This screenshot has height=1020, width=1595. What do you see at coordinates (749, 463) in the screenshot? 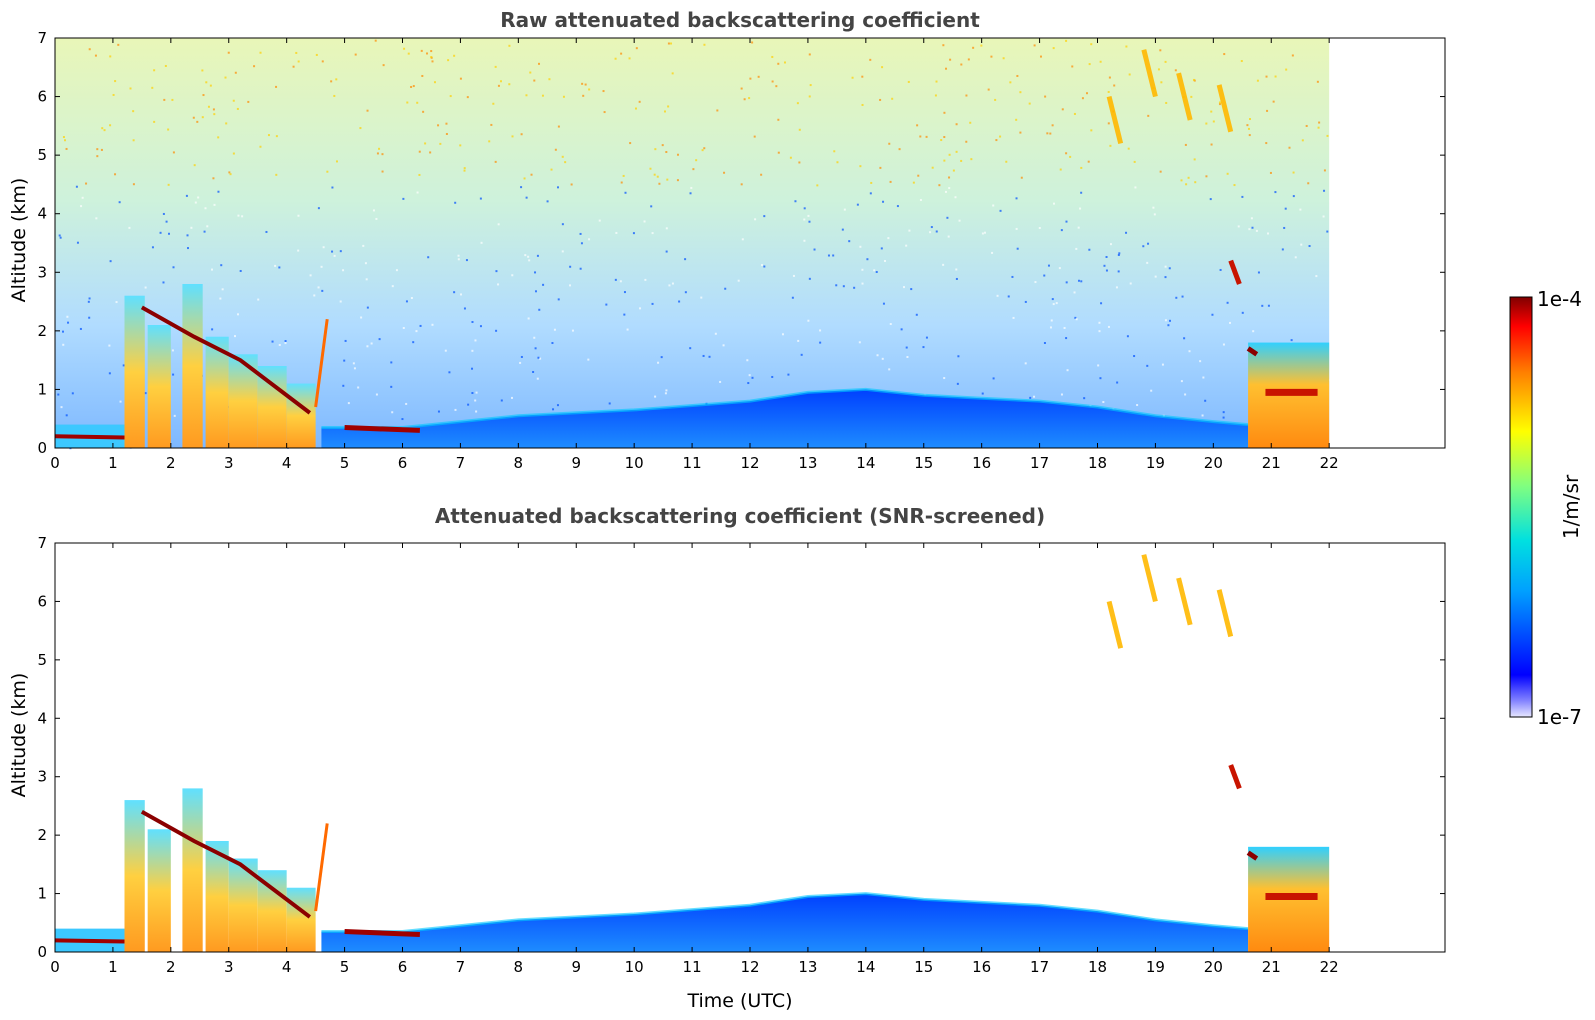
I see `x-tick-label: 12` at bounding box center [749, 463].